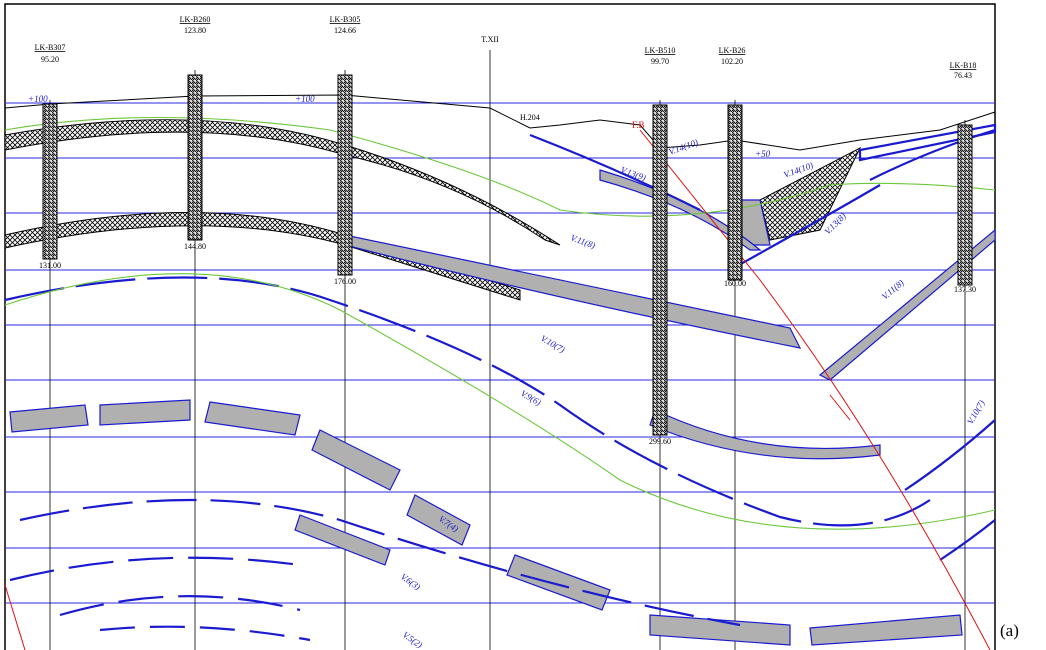 The width and height of the screenshot is (1046, 650). What do you see at coordinates (660, 441) in the screenshot?
I see `borehole-depth: 299.60` at bounding box center [660, 441].